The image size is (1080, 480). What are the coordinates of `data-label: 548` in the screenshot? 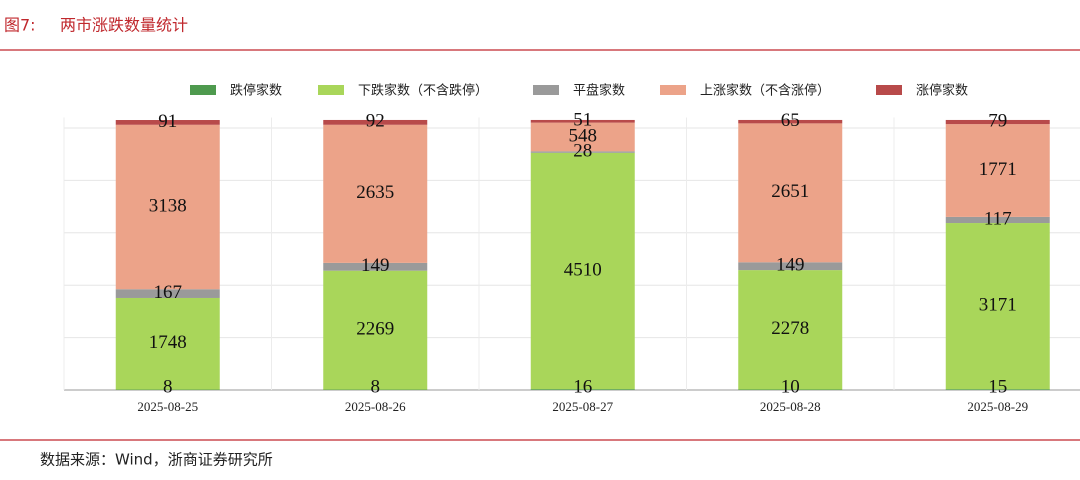 It's located at (583, 135).